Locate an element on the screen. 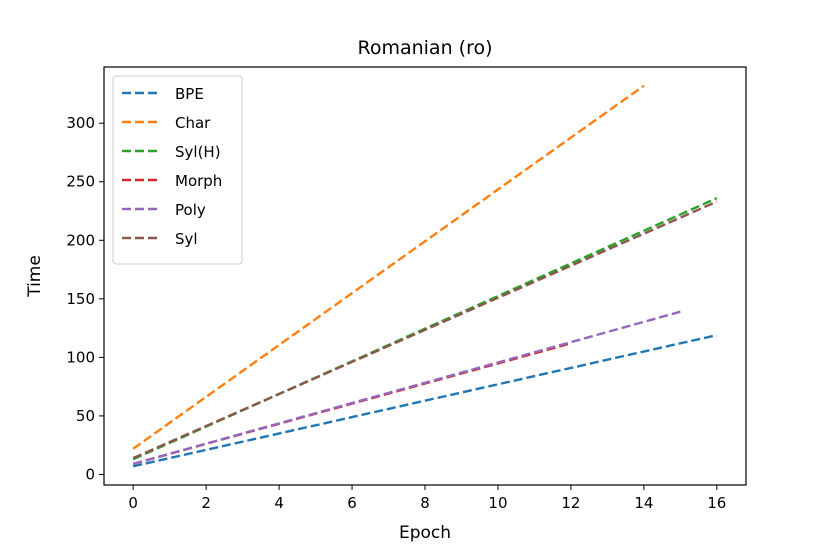  y-tick-label: 250 is located at coordinates (80, 182).